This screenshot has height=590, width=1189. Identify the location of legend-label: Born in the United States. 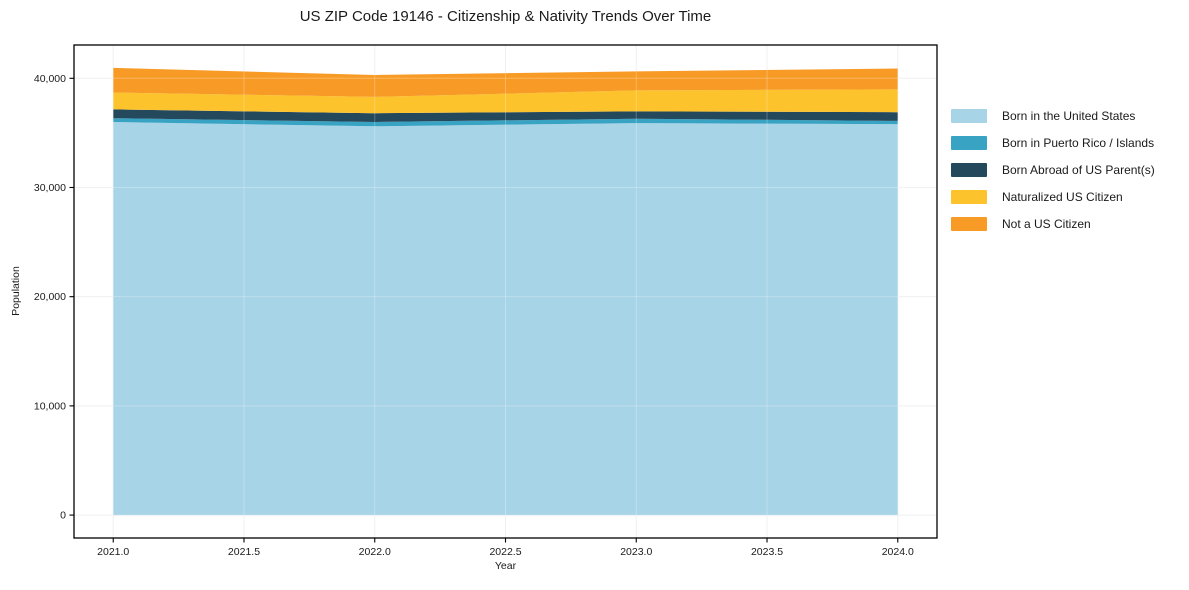
(1069, 115).